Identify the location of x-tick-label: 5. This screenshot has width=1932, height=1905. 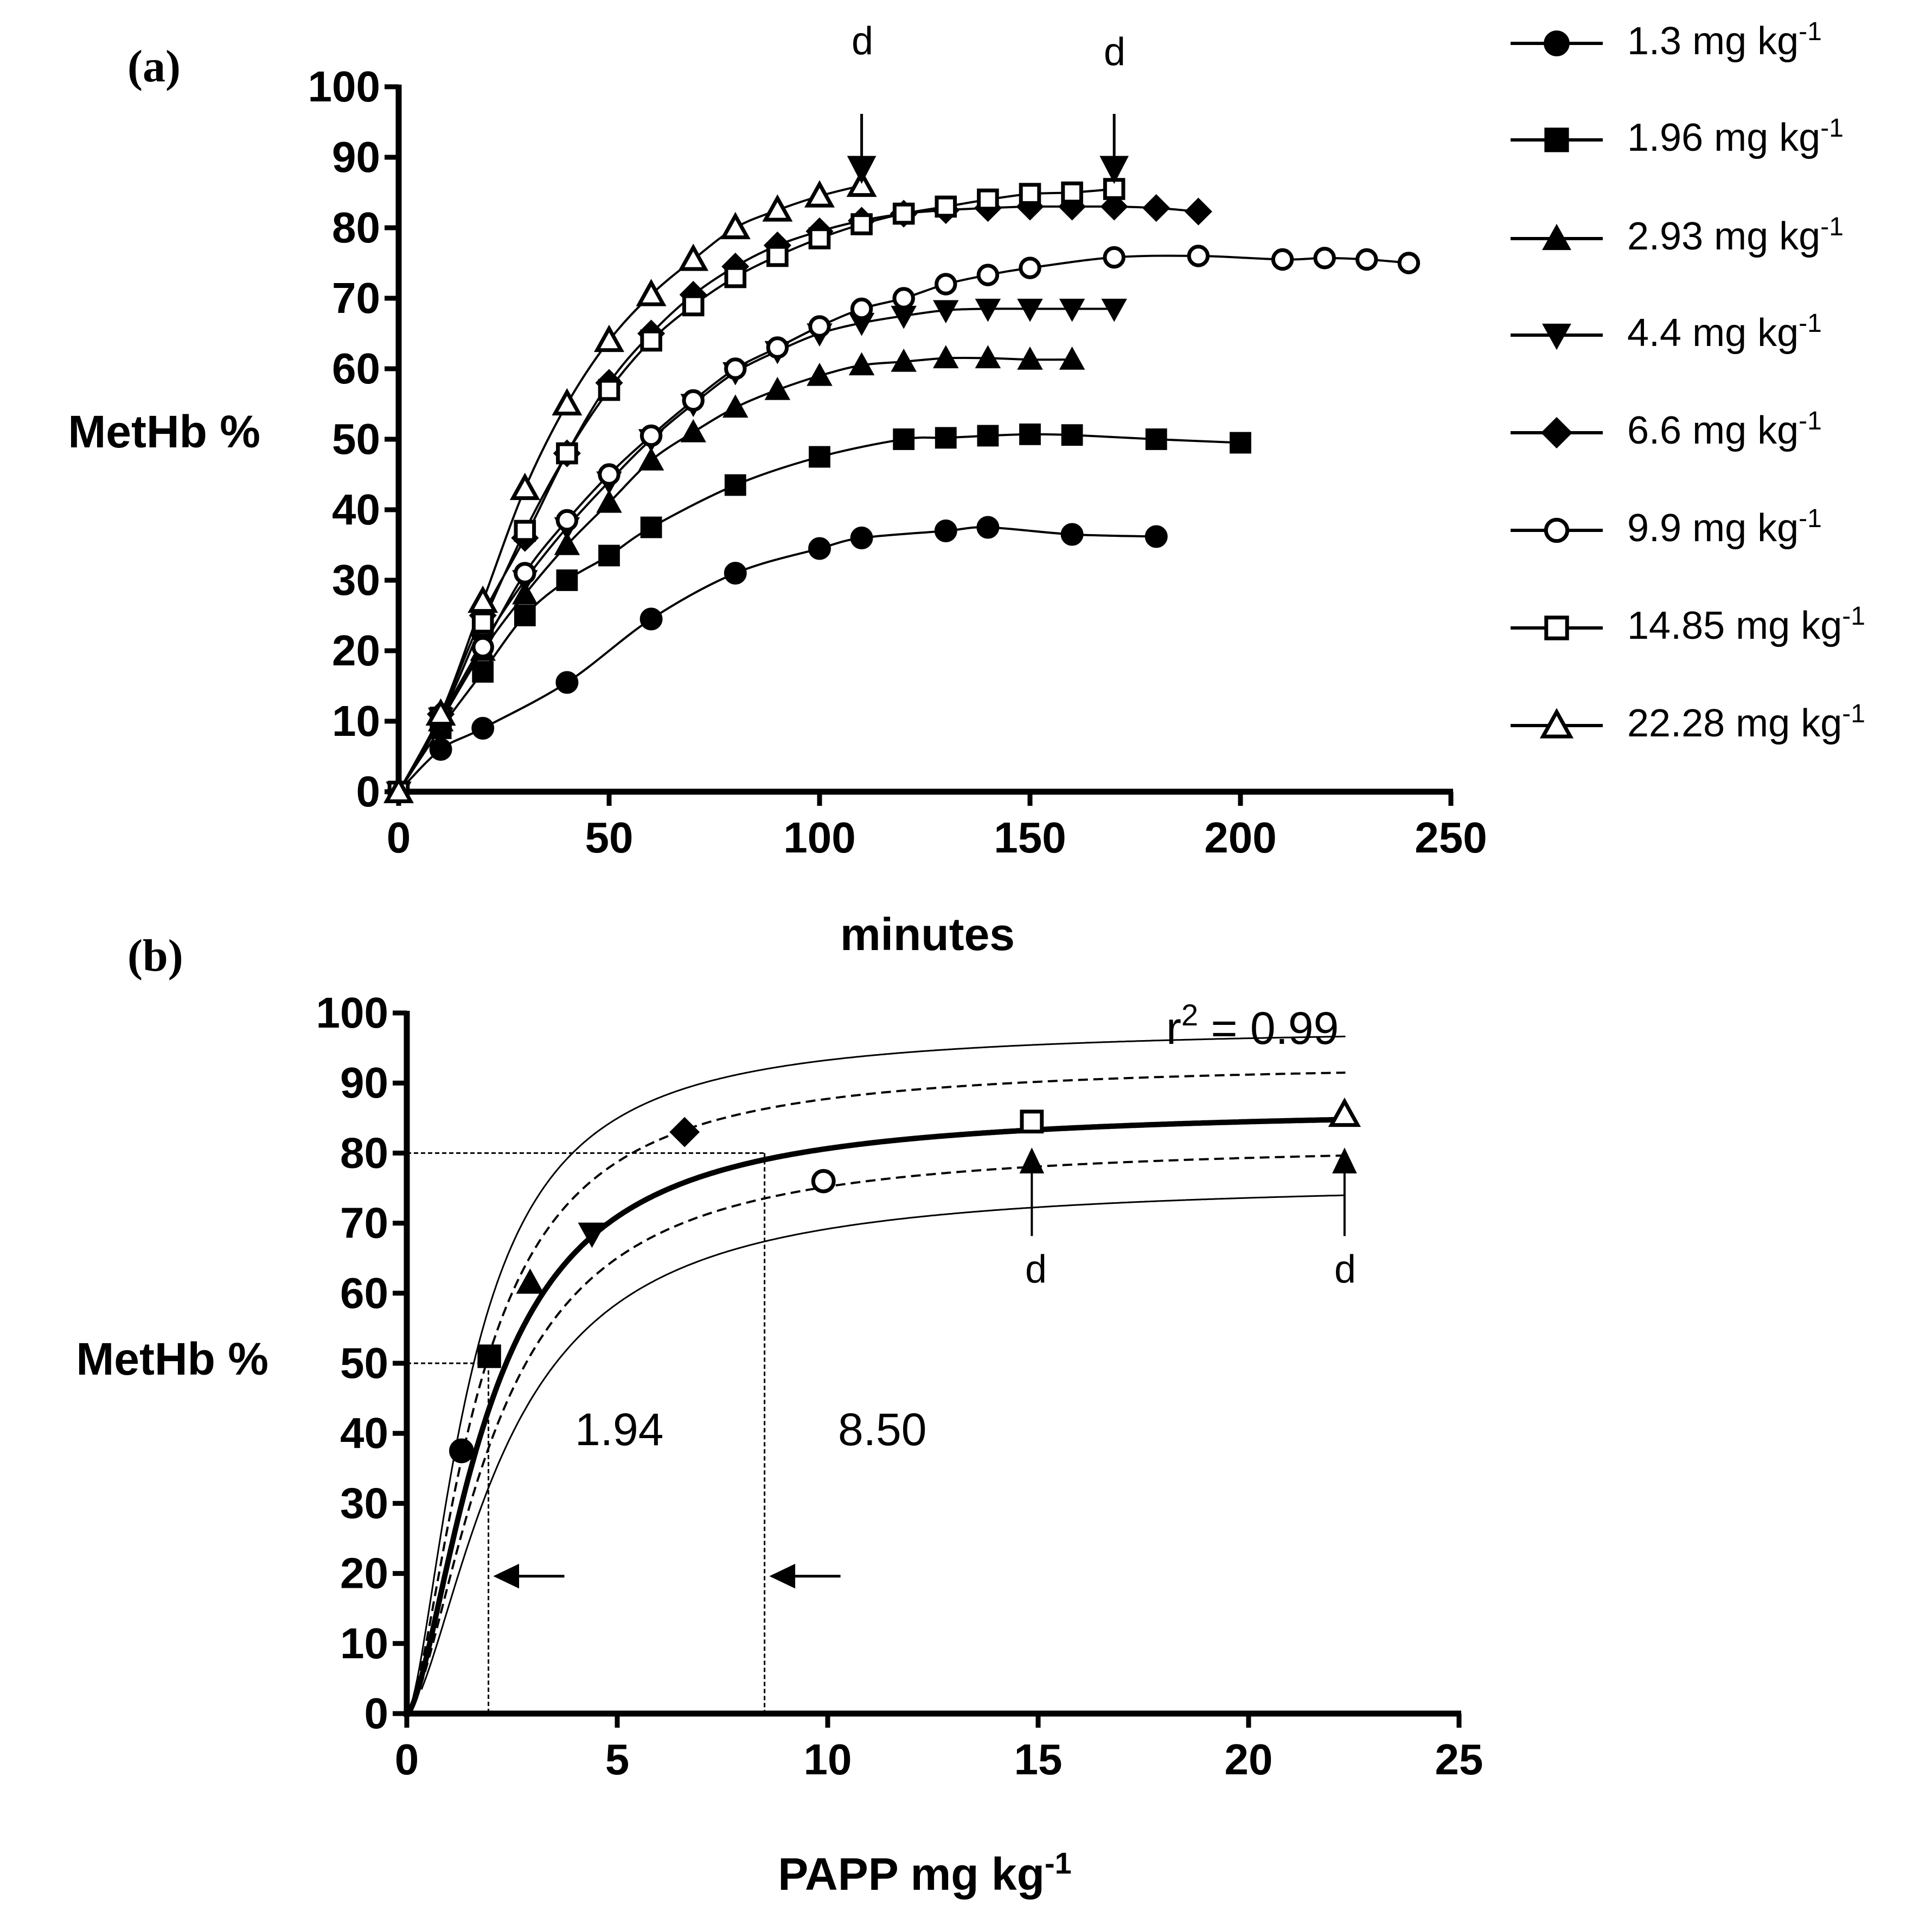
(617, 1760).